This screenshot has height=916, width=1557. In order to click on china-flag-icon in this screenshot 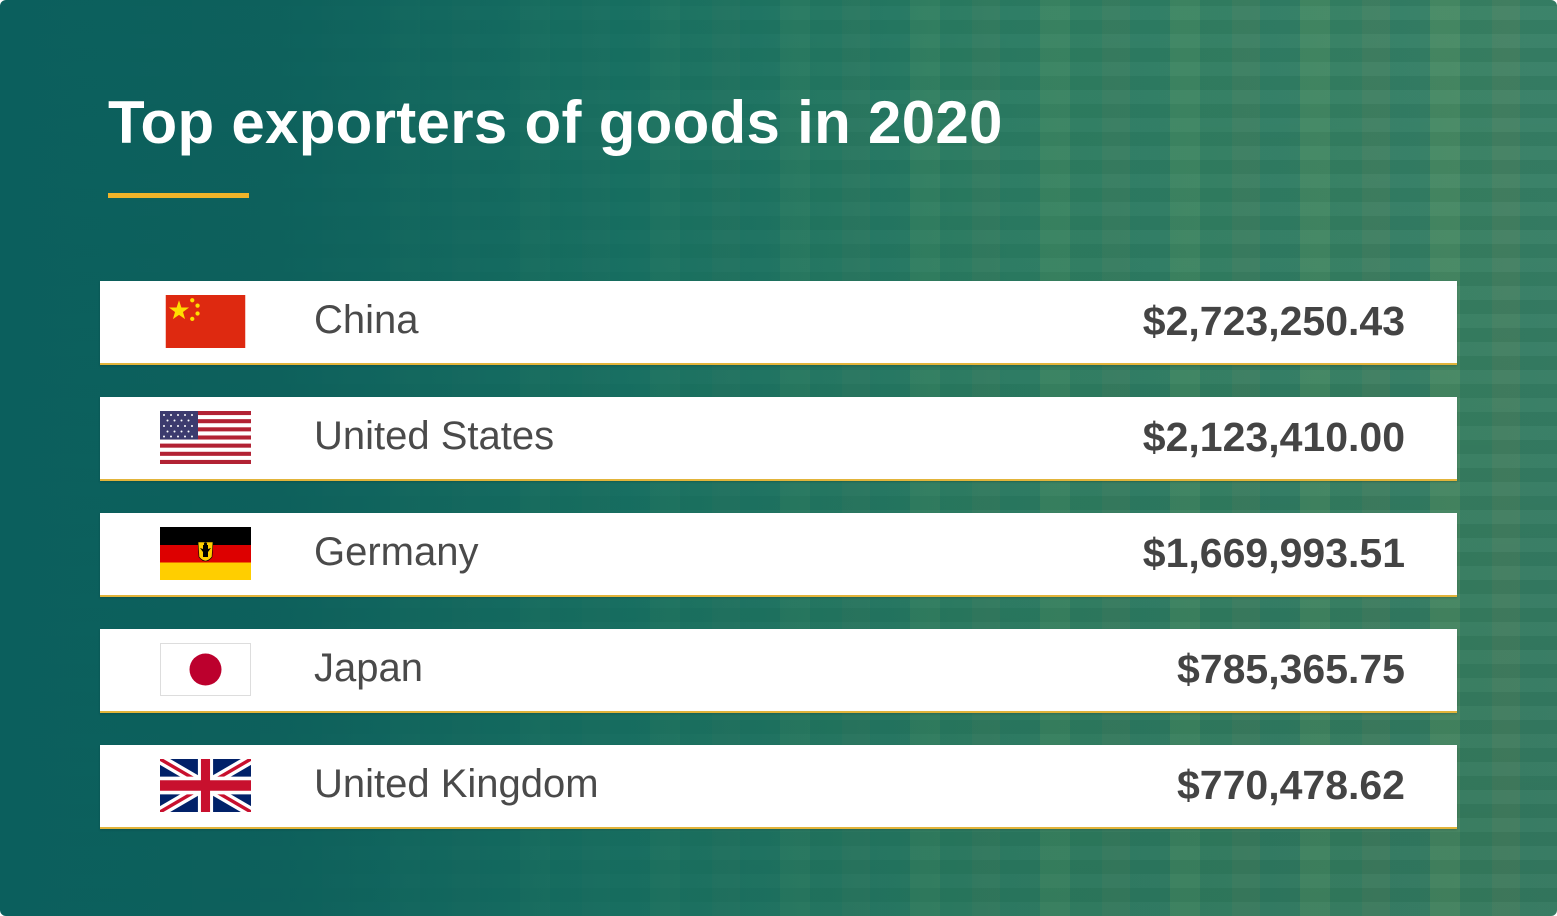, I will do `click(205, 321)`.